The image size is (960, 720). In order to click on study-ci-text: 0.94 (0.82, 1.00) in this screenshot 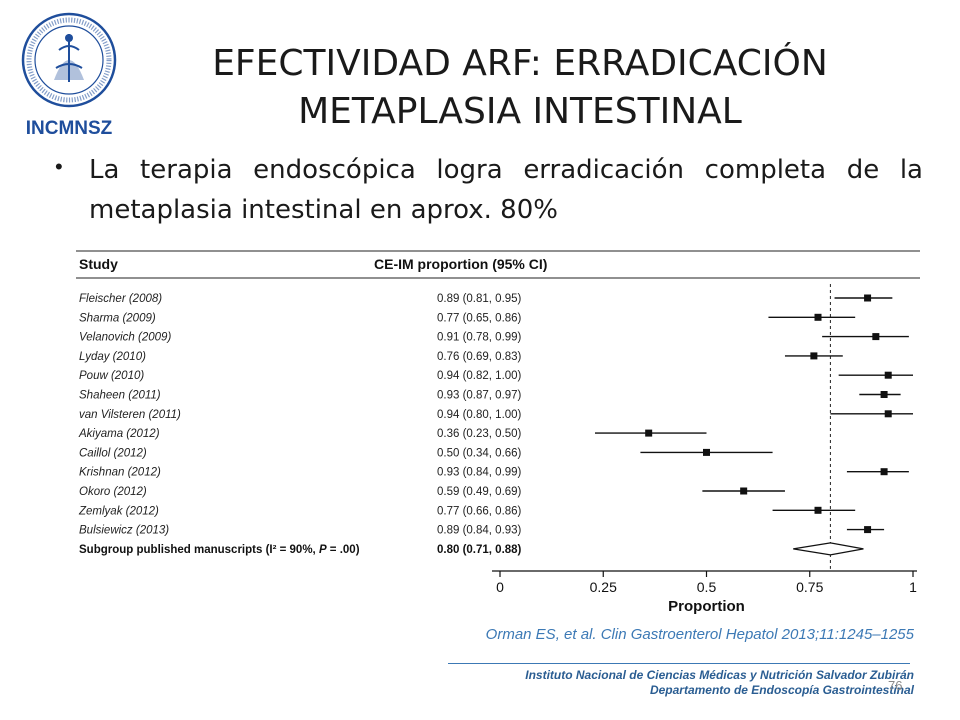, I will do `click(479, 376)`.